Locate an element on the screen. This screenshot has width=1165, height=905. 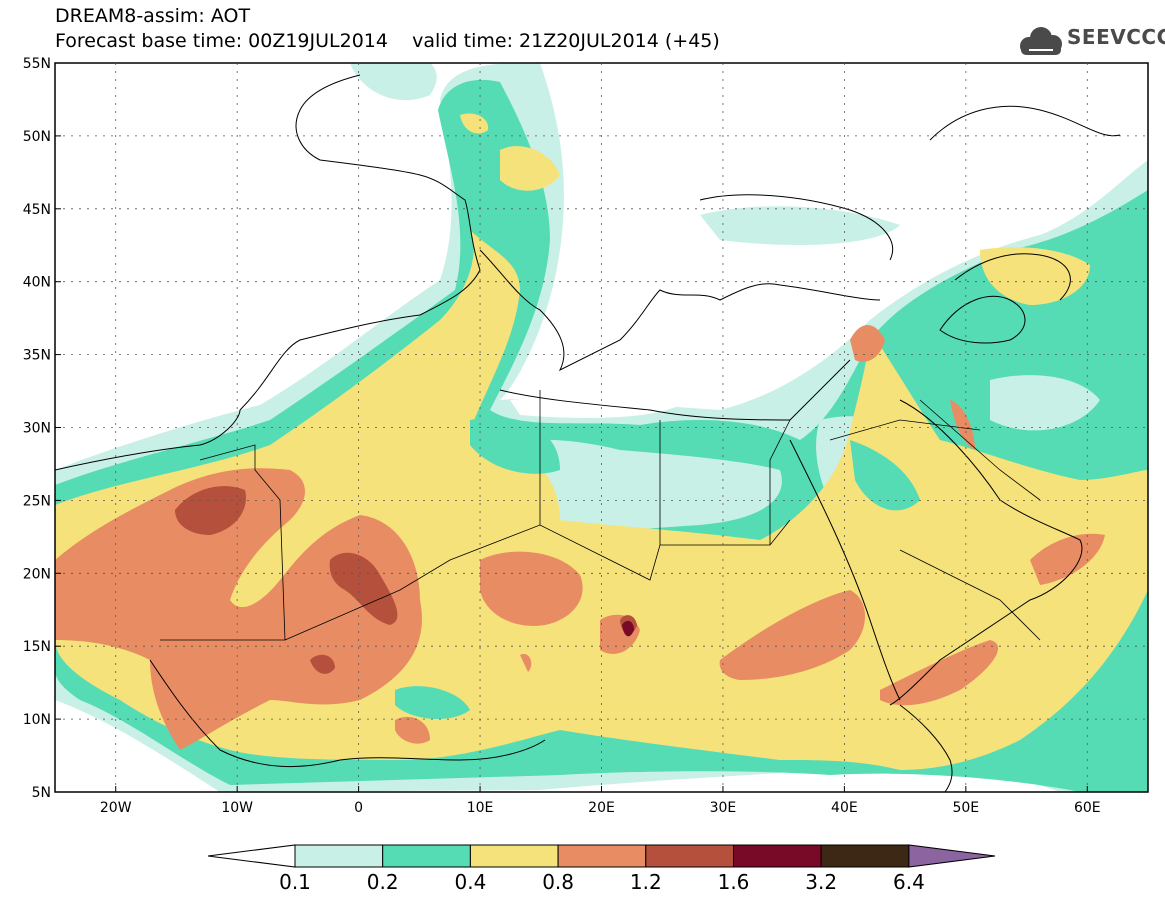
lon-tick-label: 20W is located at coordinates (116, 808).